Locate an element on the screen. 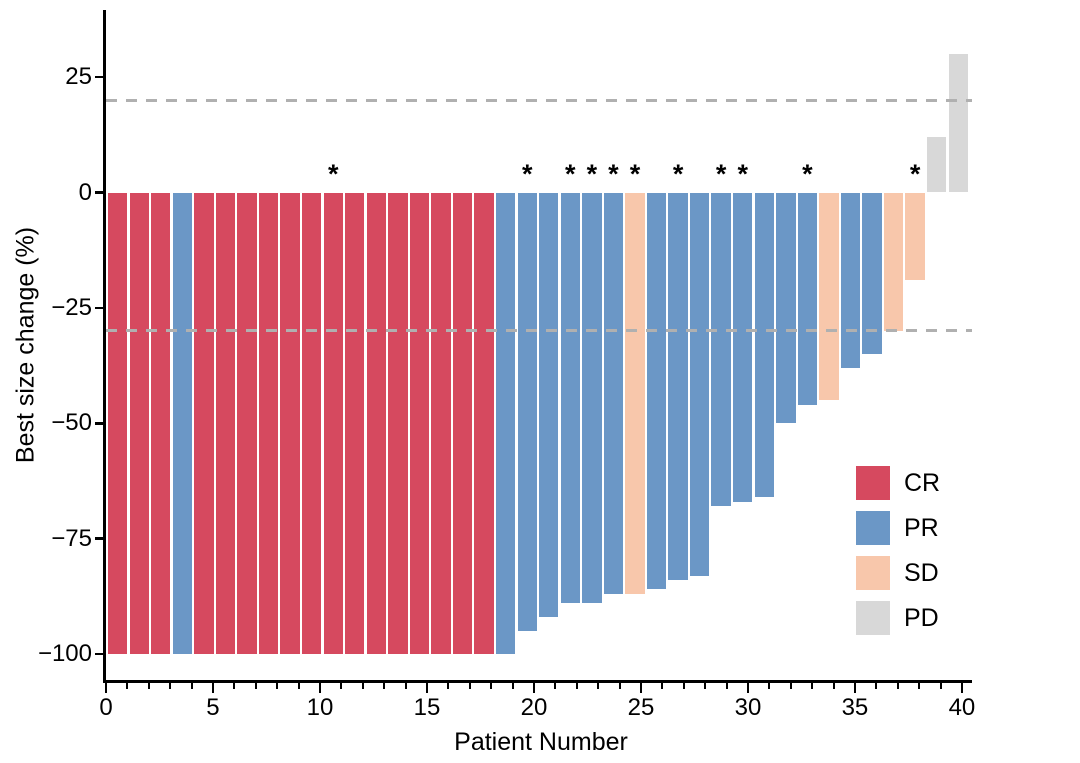 The width and height of the screenshot is (1080, 763). x-tick-label: 30 is located at coordinates (748, 707).